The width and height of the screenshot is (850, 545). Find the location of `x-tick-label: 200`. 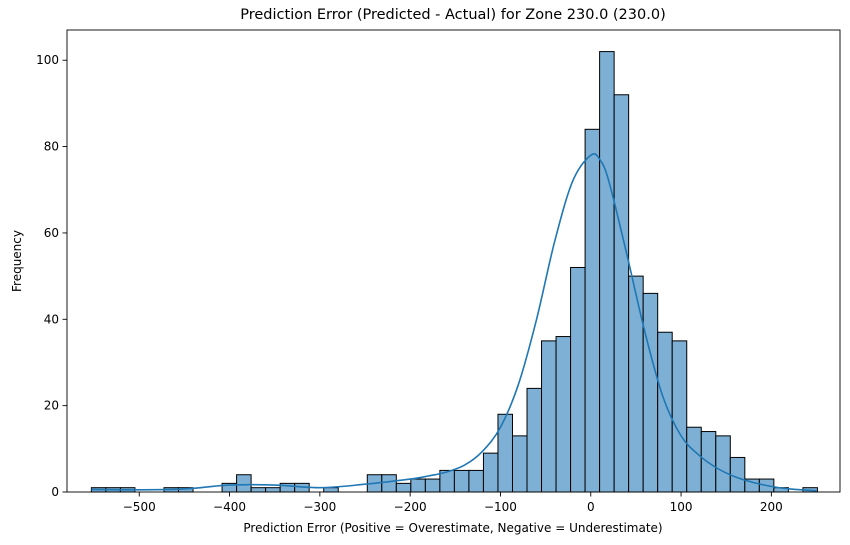

x-tick-label: 200 is located at coordinates (771, 507).